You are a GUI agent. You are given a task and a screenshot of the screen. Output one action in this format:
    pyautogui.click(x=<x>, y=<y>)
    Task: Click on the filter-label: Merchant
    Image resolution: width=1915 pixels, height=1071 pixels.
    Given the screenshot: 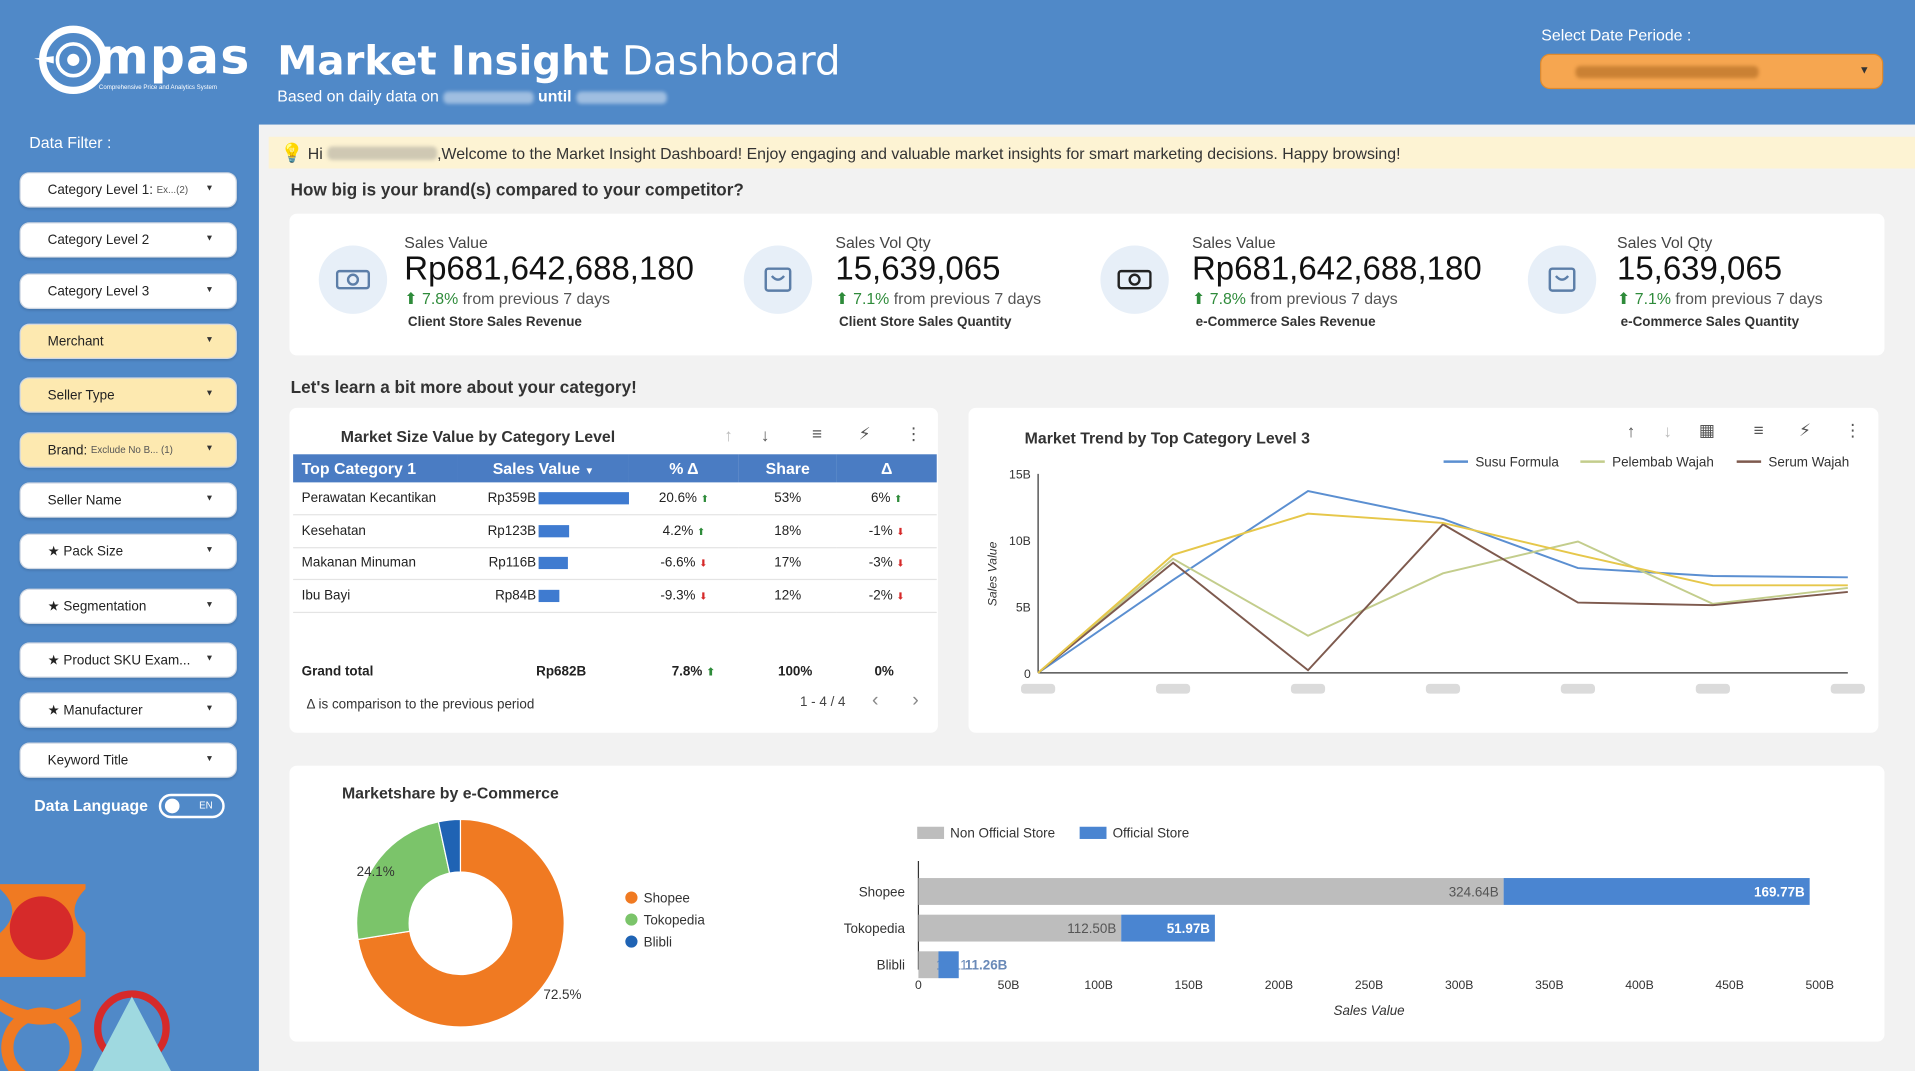 What is the action you would take?
    pyautogui.click(x=75, y=341)
    